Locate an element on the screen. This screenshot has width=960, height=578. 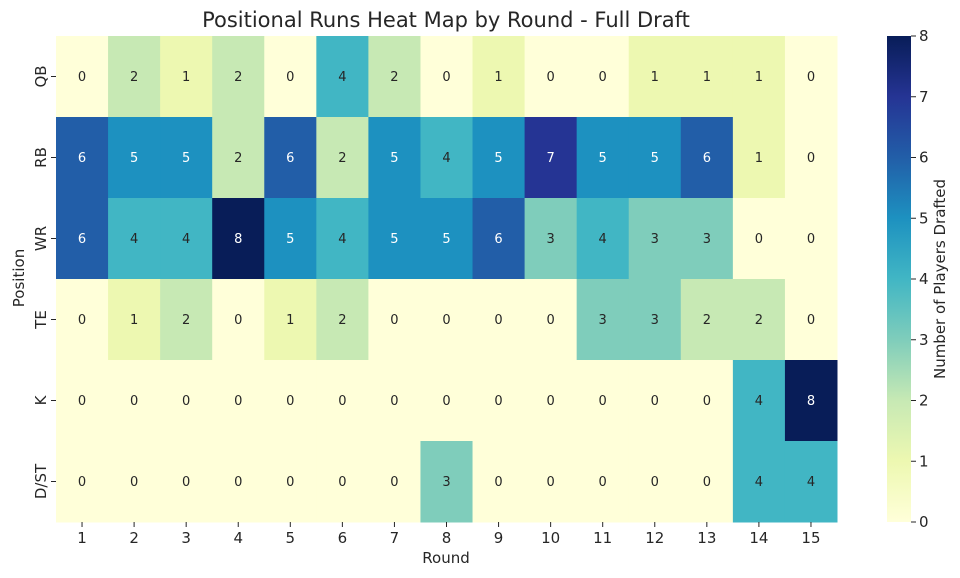
cell-value-label: 7 is located at coordinates (550, 158).